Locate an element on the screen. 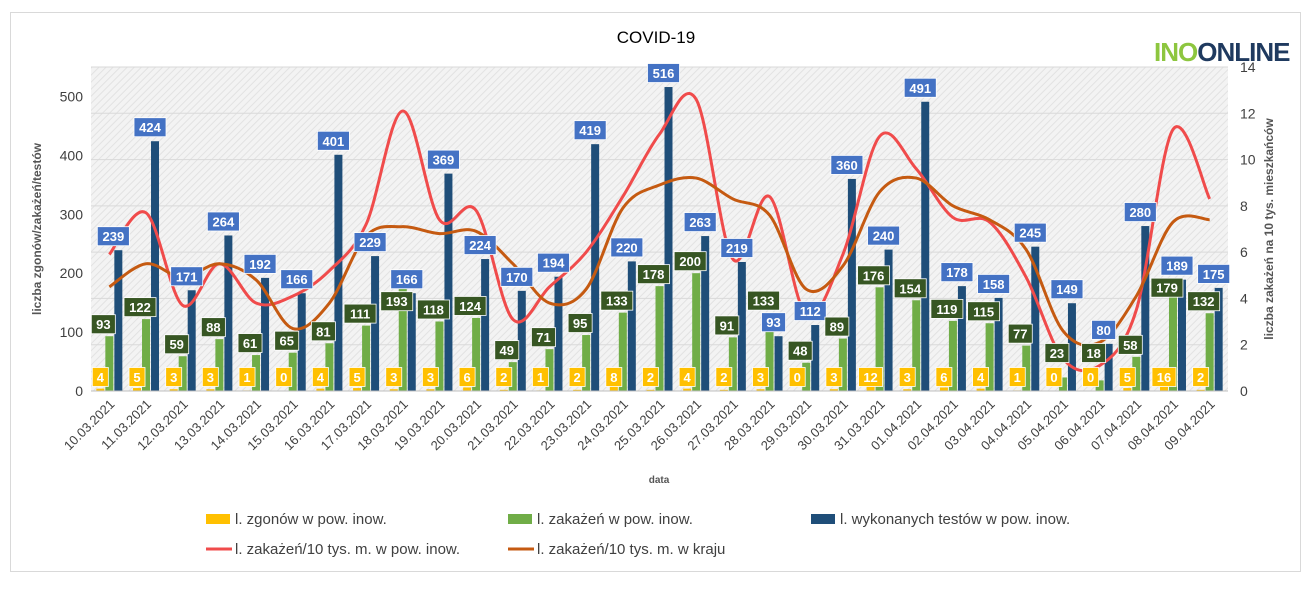 Image resolution: width=1309 pixels, height=612 pixels. data-label: 158 is located at coordinates (993, 284).